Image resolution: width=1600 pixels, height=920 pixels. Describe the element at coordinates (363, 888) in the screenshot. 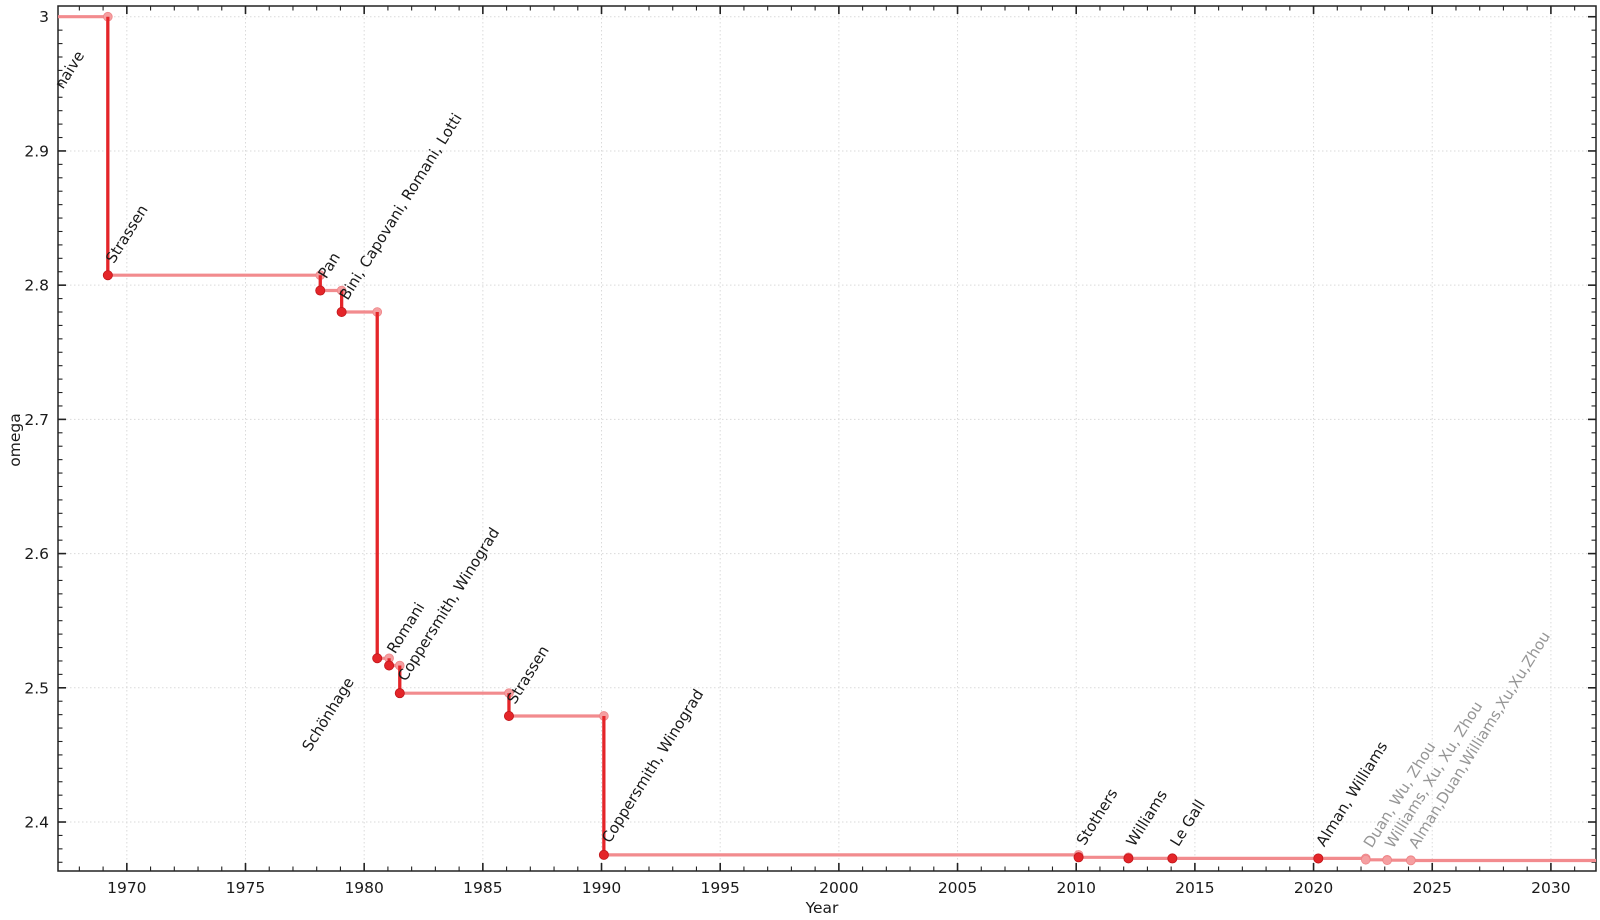

I see `x-tick-label-1980: 1980` at that location.